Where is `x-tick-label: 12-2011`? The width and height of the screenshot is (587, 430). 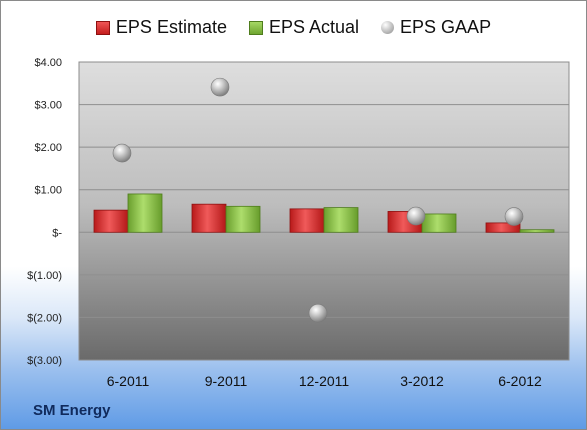
x-tick-label: 12-2011 is located at coordinates (324, 381).